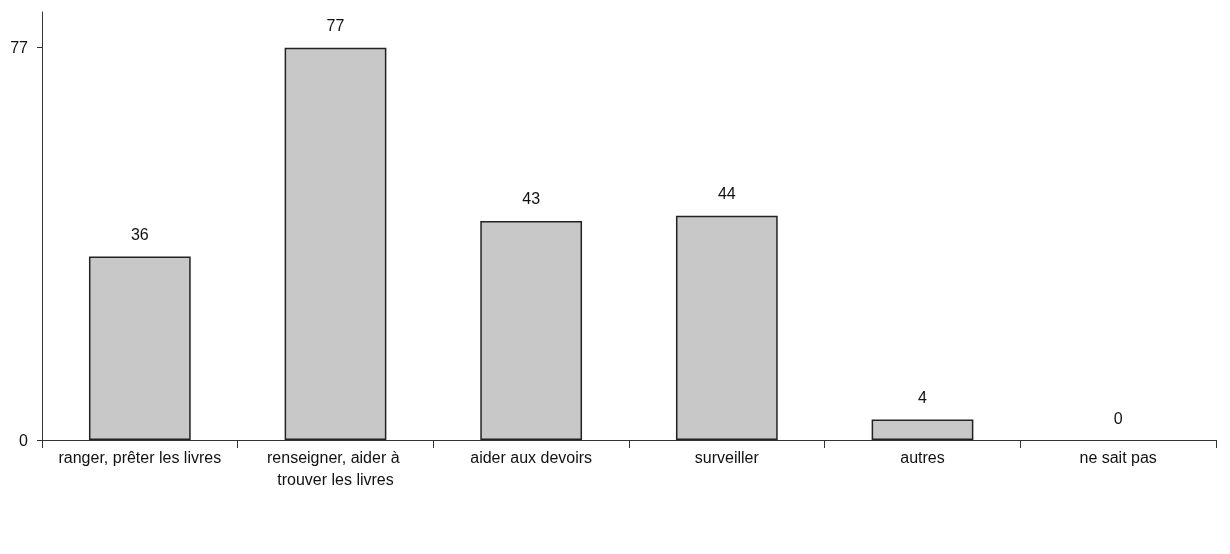  What do you see at coordinates (531, 199) in the screenshot?
I see `data-label: 43` at bounding box center [531, 199].